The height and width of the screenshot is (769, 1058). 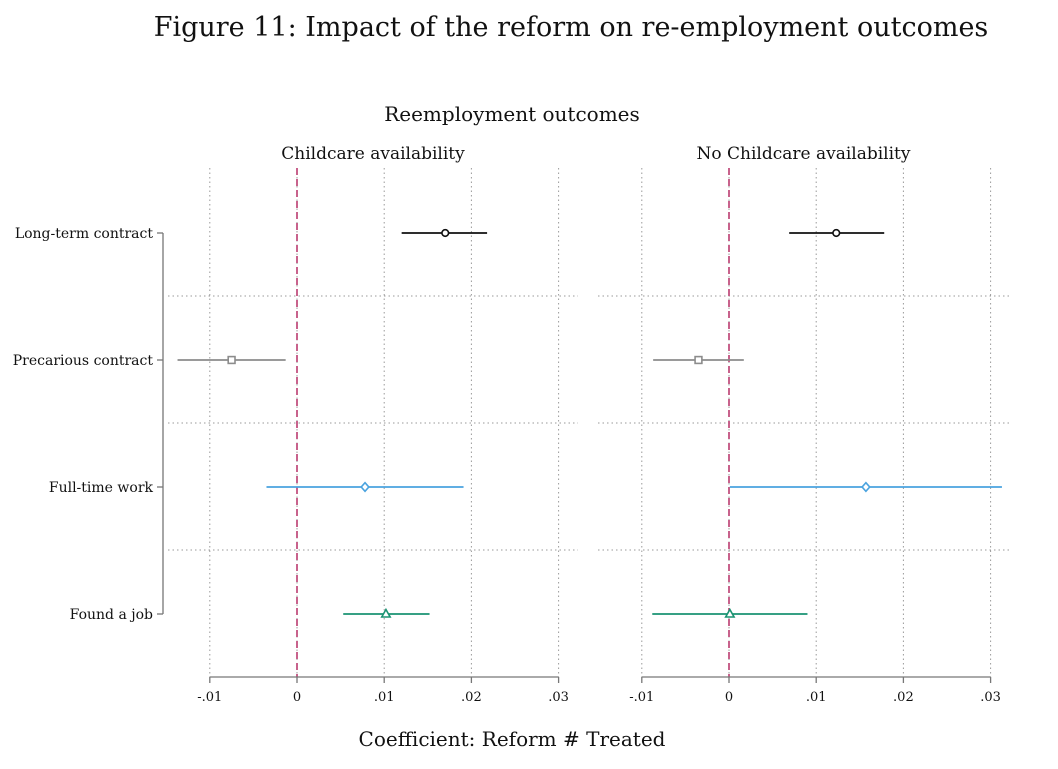 I want to click on chart-title: Reemployment outcomes, so click(x=512, y=114).